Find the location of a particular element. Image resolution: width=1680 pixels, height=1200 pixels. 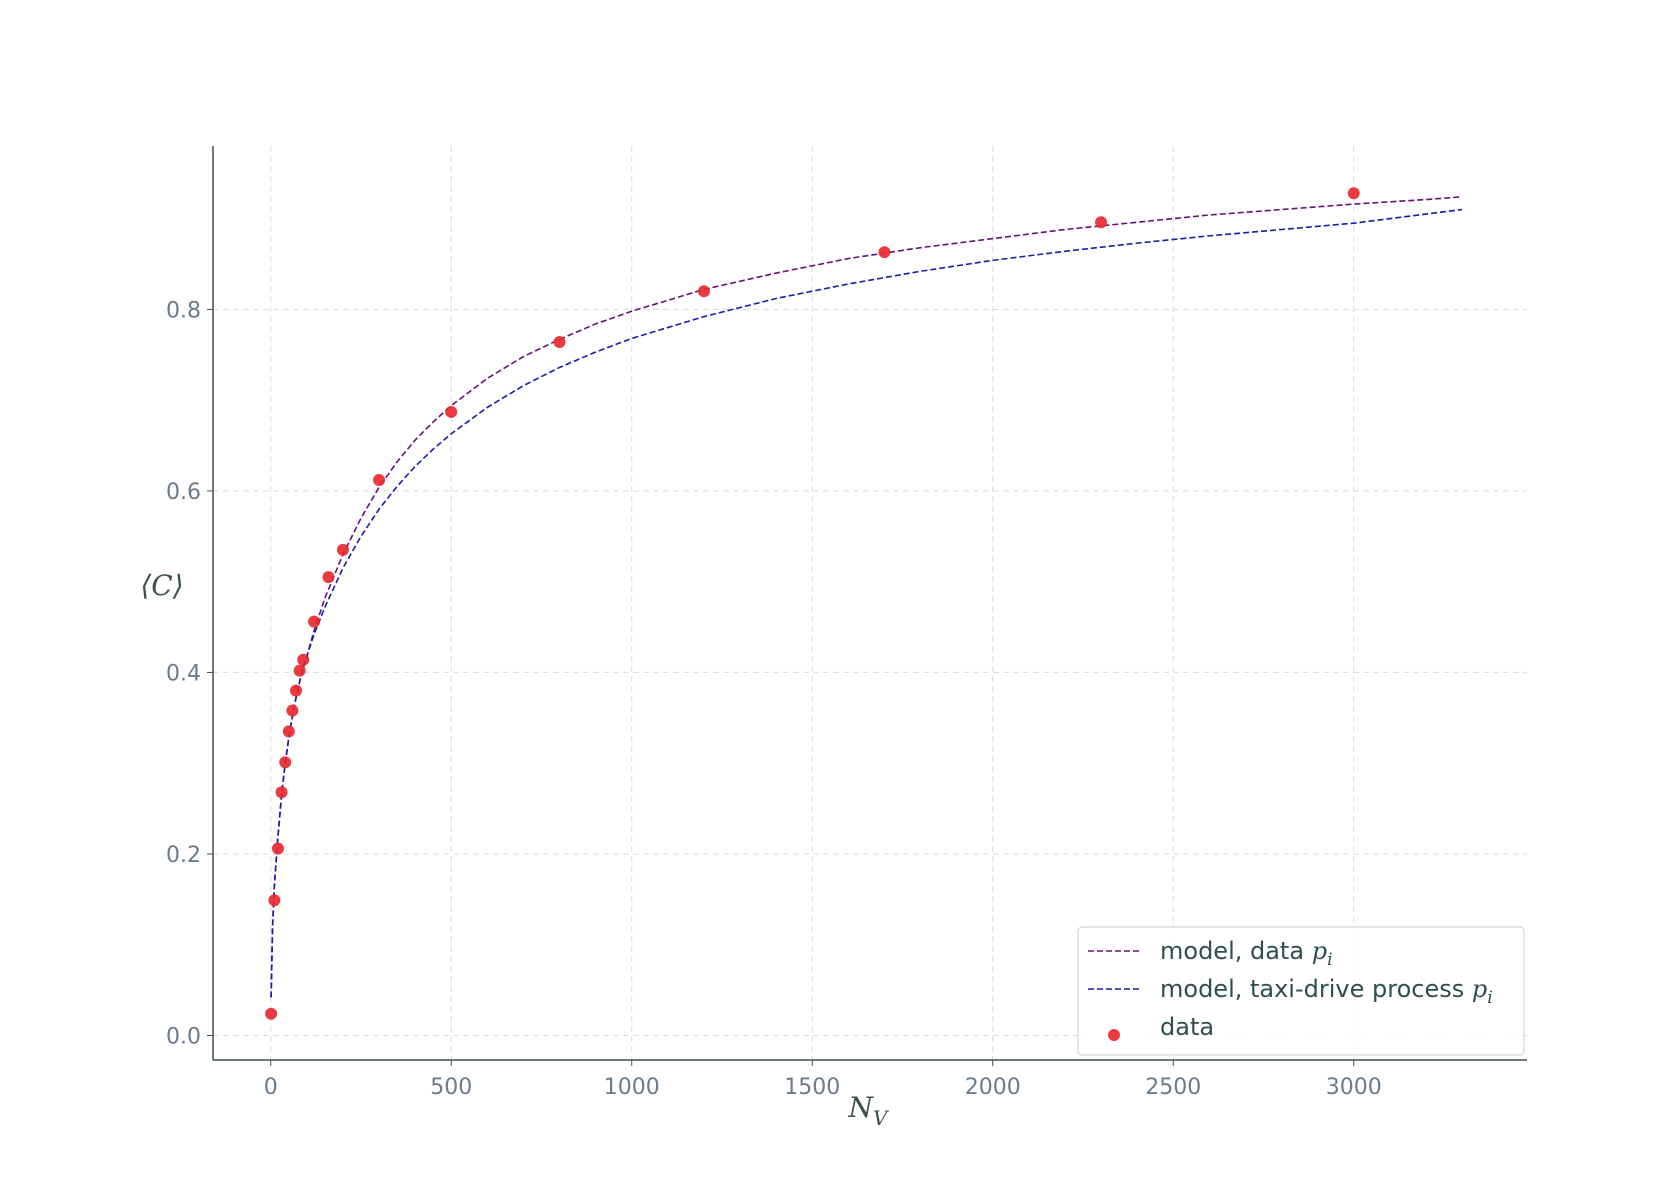

legend-swatch-point is located at coordinates (1114, 1035).